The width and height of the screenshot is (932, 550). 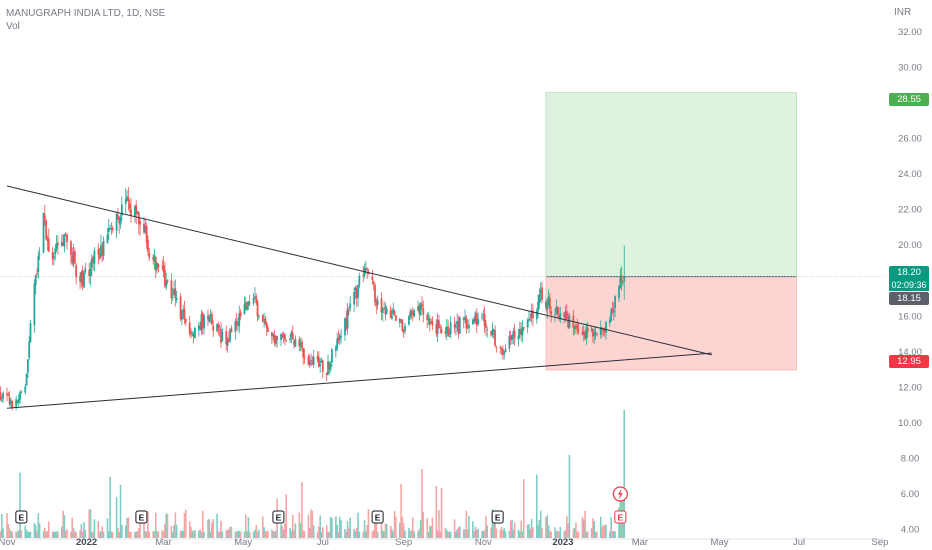 What do you see at coordinates (86, 13) in the screenshot?
I see `symbol-title: MANUGRAPH INDIA LTD, 1D, NSE` at bounding box center [86, 13].